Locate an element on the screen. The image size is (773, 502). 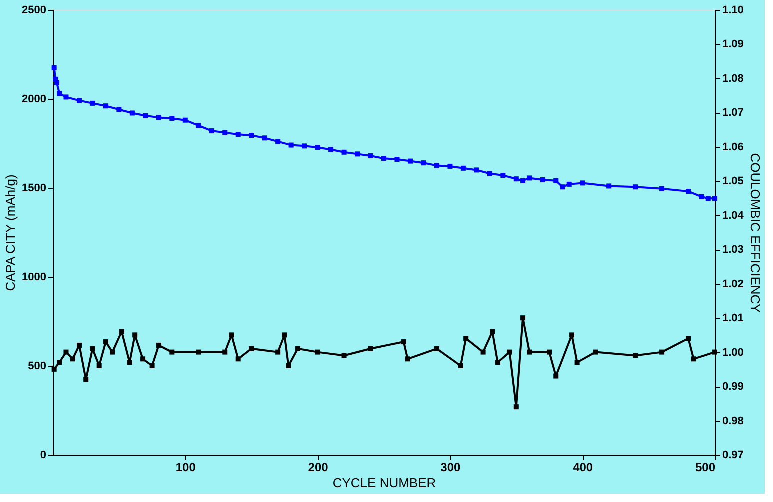
x-tick-label: 200 is located at coordinates (318, 467).